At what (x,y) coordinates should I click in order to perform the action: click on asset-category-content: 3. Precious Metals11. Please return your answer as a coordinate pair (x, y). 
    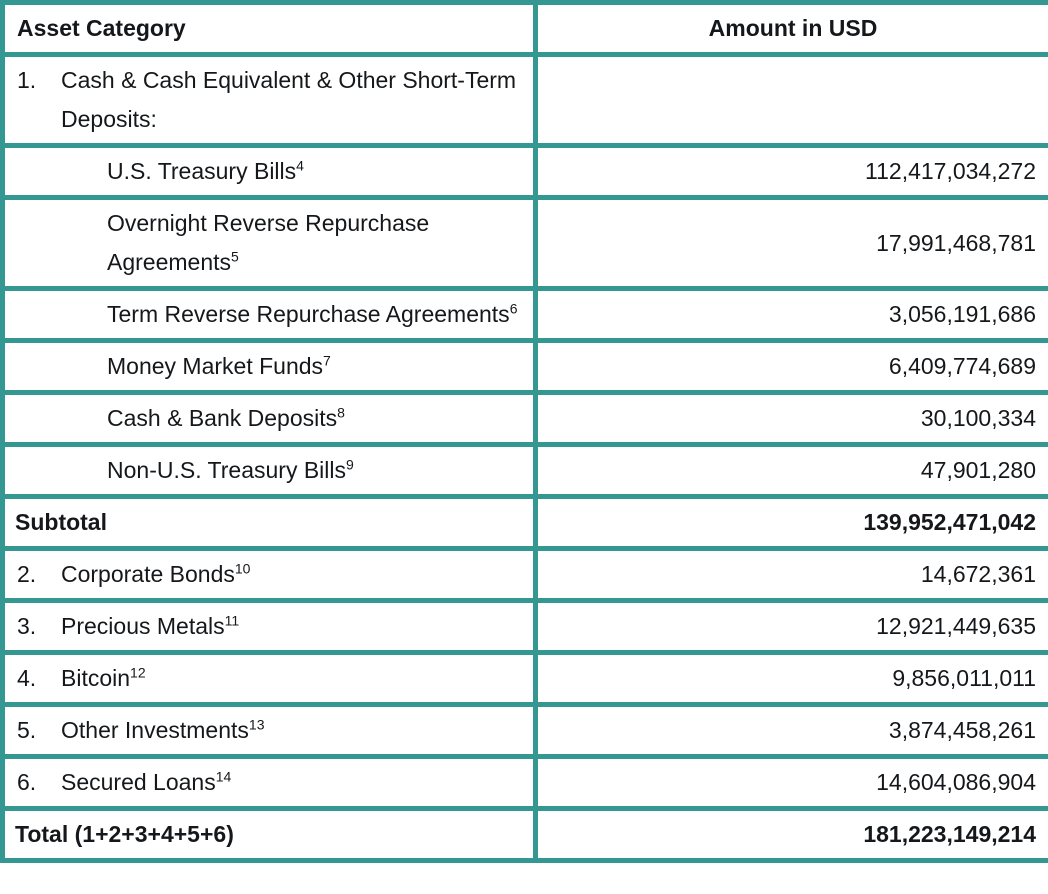
    Looking at the image, I should click on (269, 626).